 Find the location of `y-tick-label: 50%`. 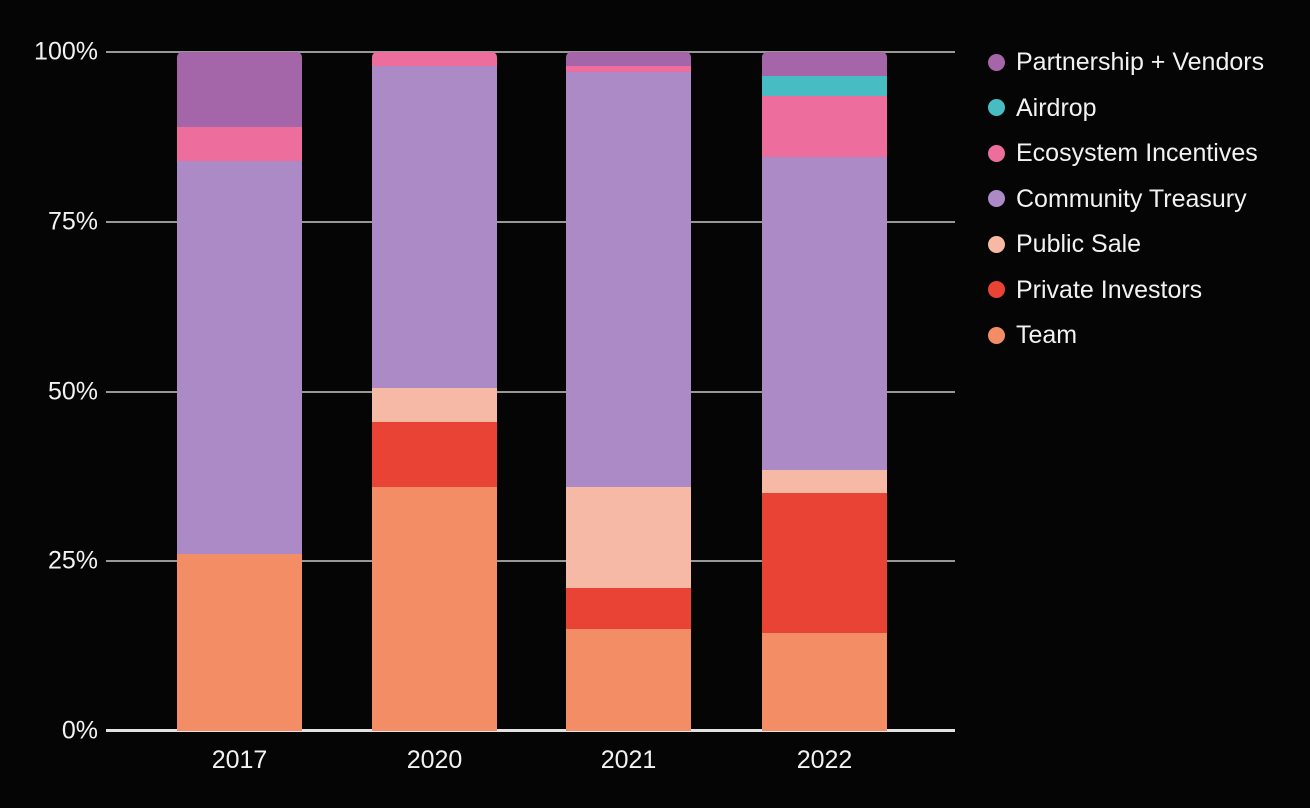

y-tick-label: 50% is located at coordinates (72, 391).